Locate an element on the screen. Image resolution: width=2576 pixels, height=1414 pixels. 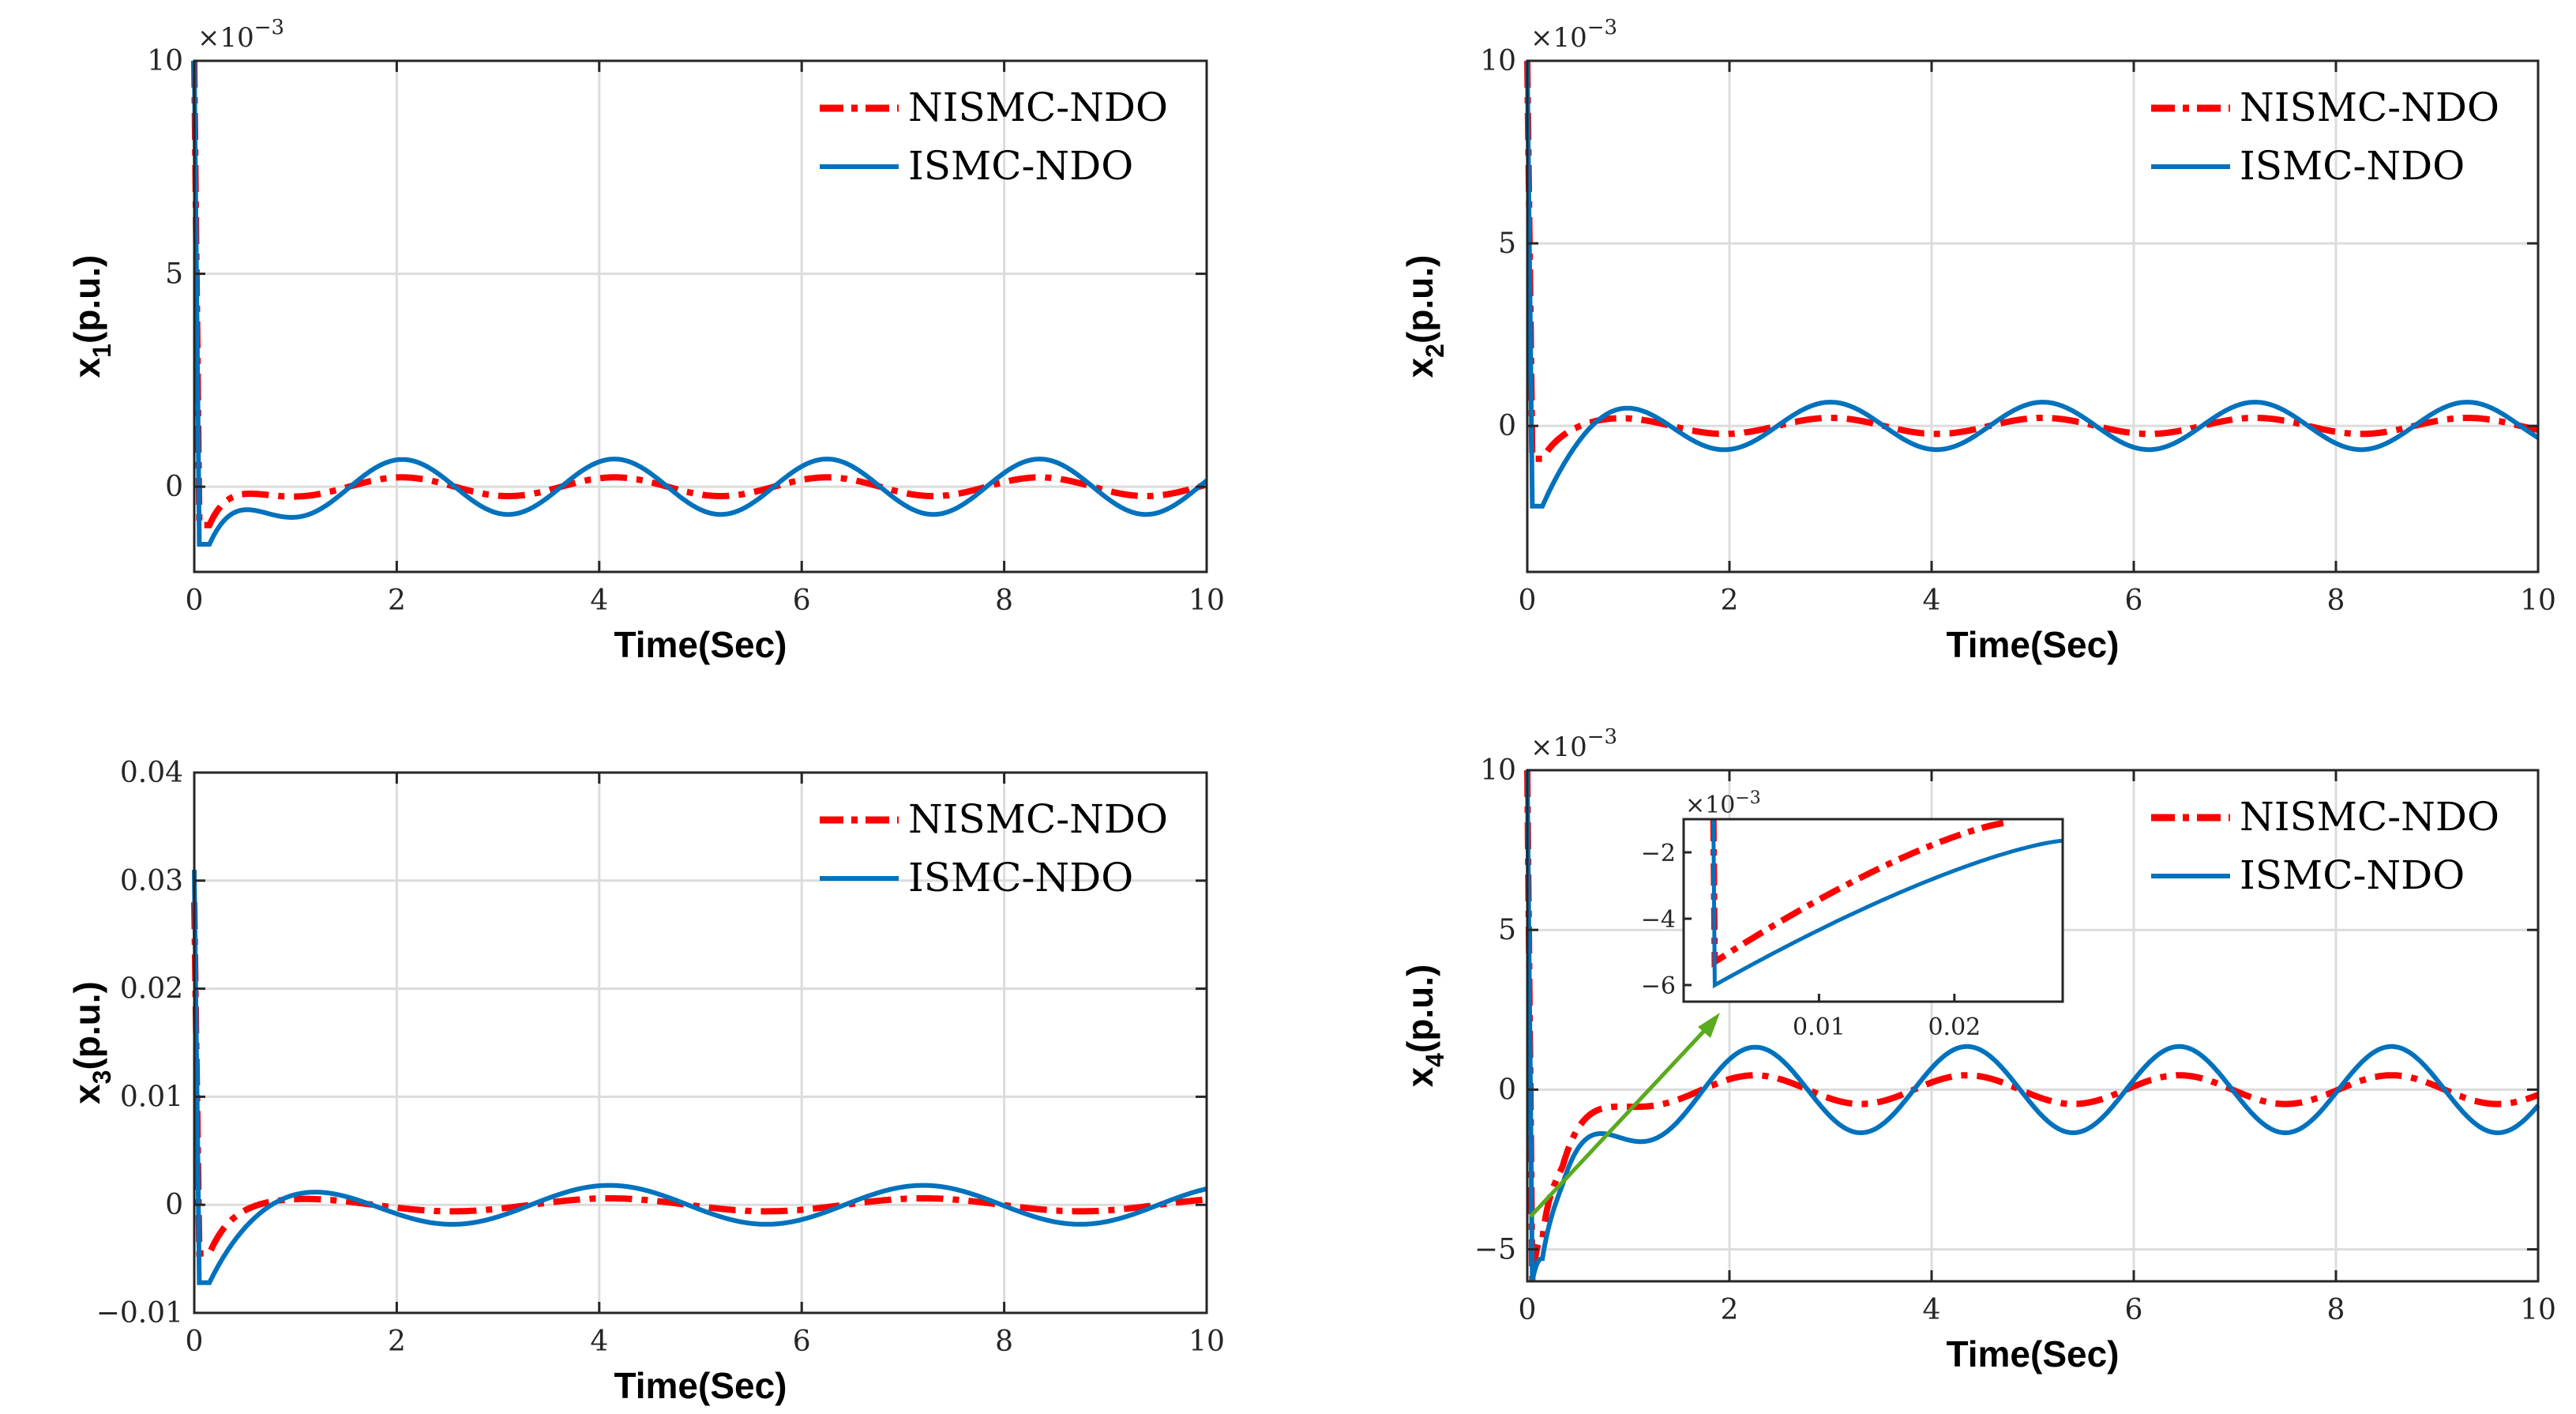
inset-y-tick-label: −2 is located at coordinates (1658, 853).